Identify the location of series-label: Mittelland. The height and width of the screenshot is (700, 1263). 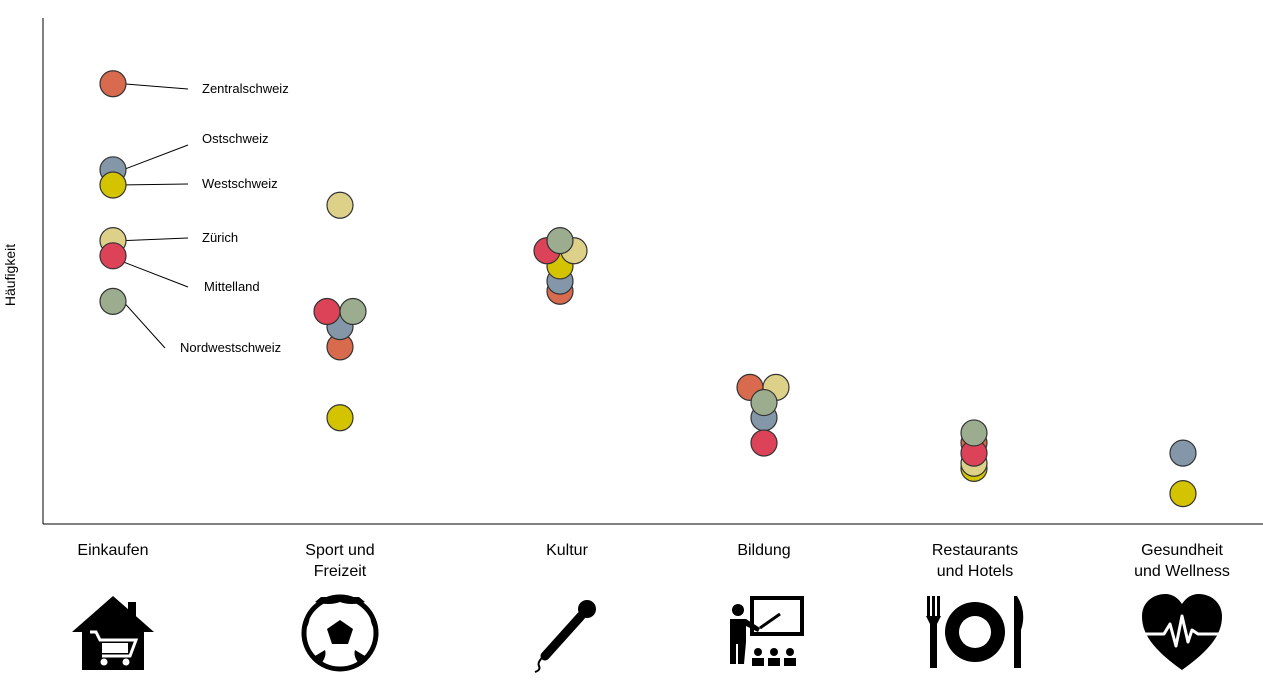
(232, 286).